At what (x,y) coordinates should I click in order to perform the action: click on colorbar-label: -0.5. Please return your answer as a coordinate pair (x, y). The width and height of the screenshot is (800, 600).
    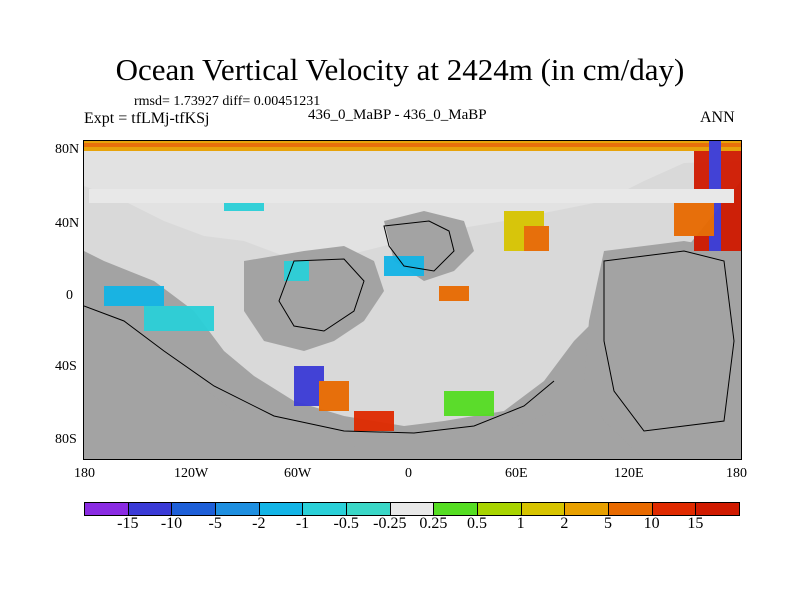
    Looking at the image, I should click on (346, 523).